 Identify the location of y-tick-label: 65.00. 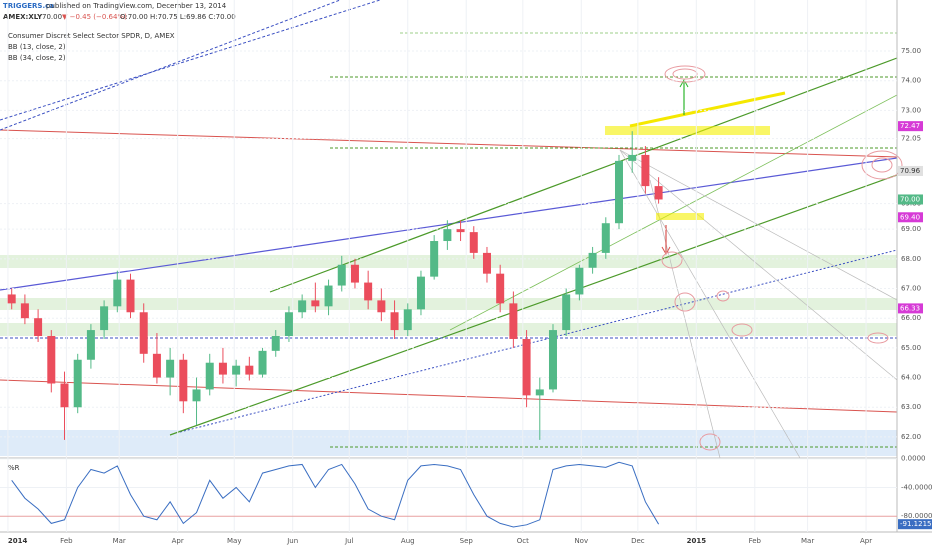
(911, 348).